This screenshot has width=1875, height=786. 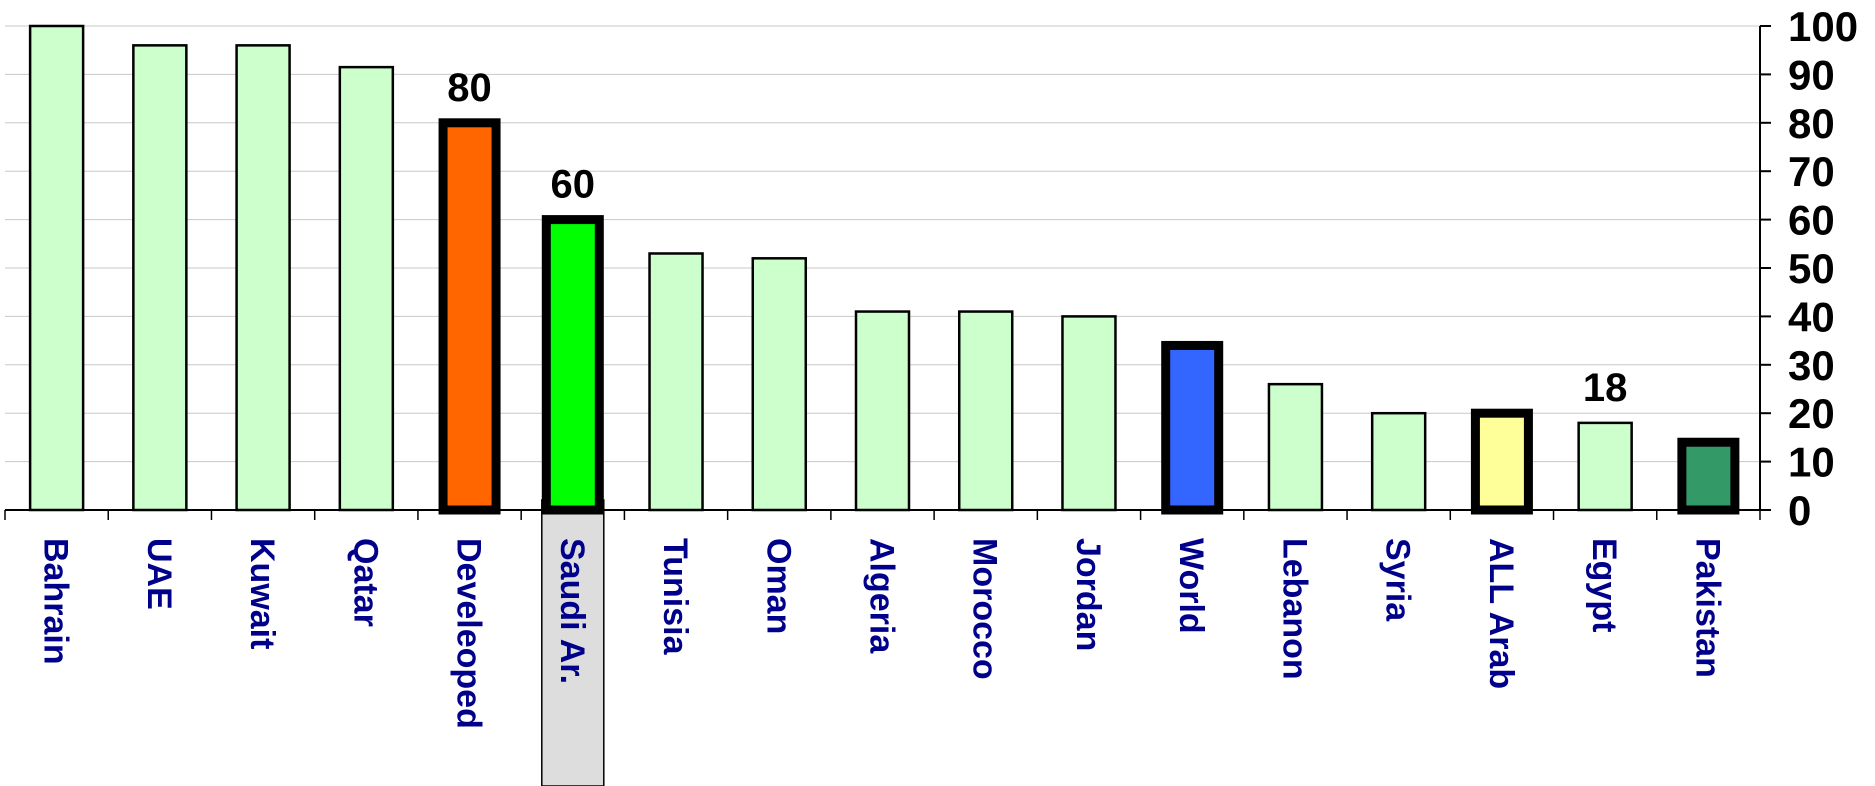 What do you see at coordinates (1398, 580) in the screenshot?
I see `category-label: Syria` at bounding box center [1398, 580].